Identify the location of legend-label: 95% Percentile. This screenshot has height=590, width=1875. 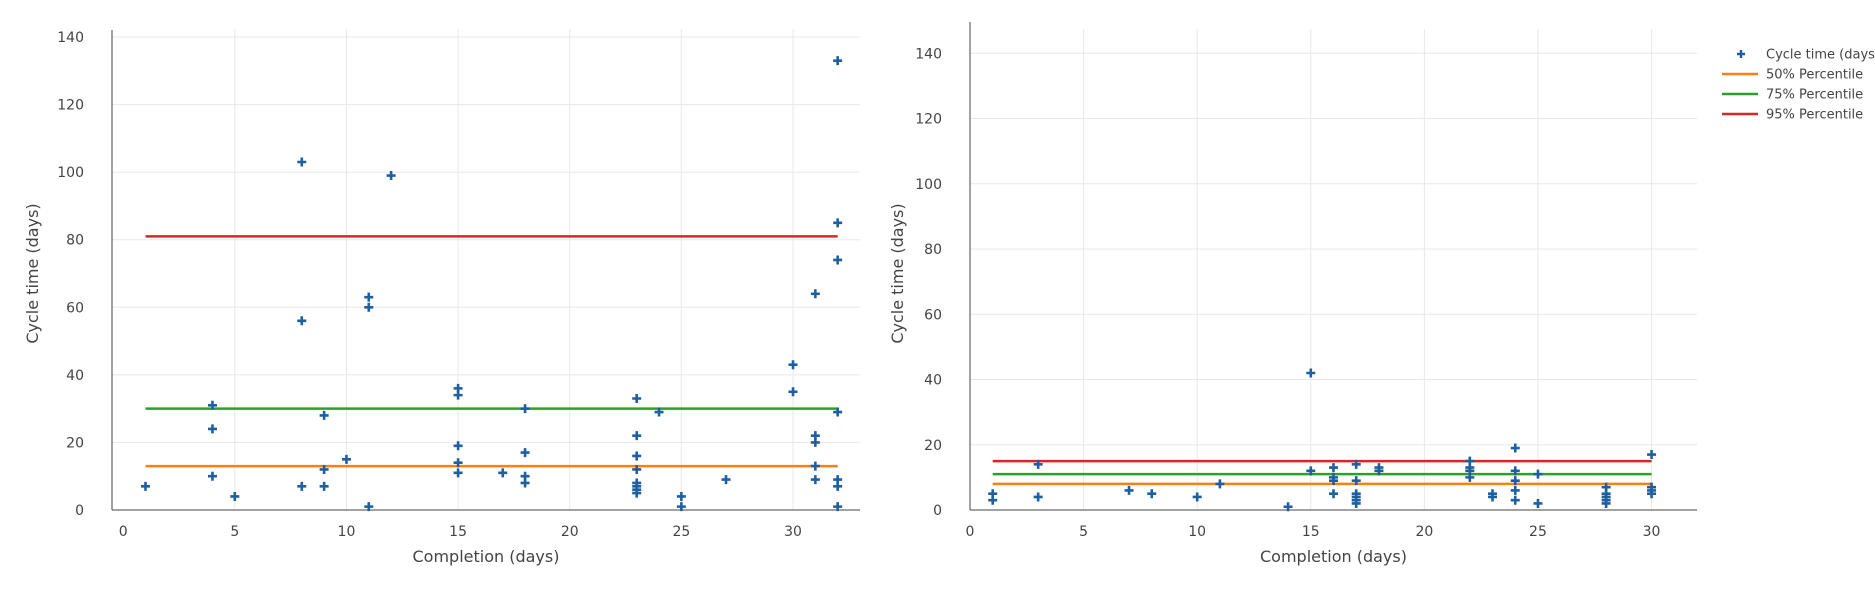
(1814, 115).